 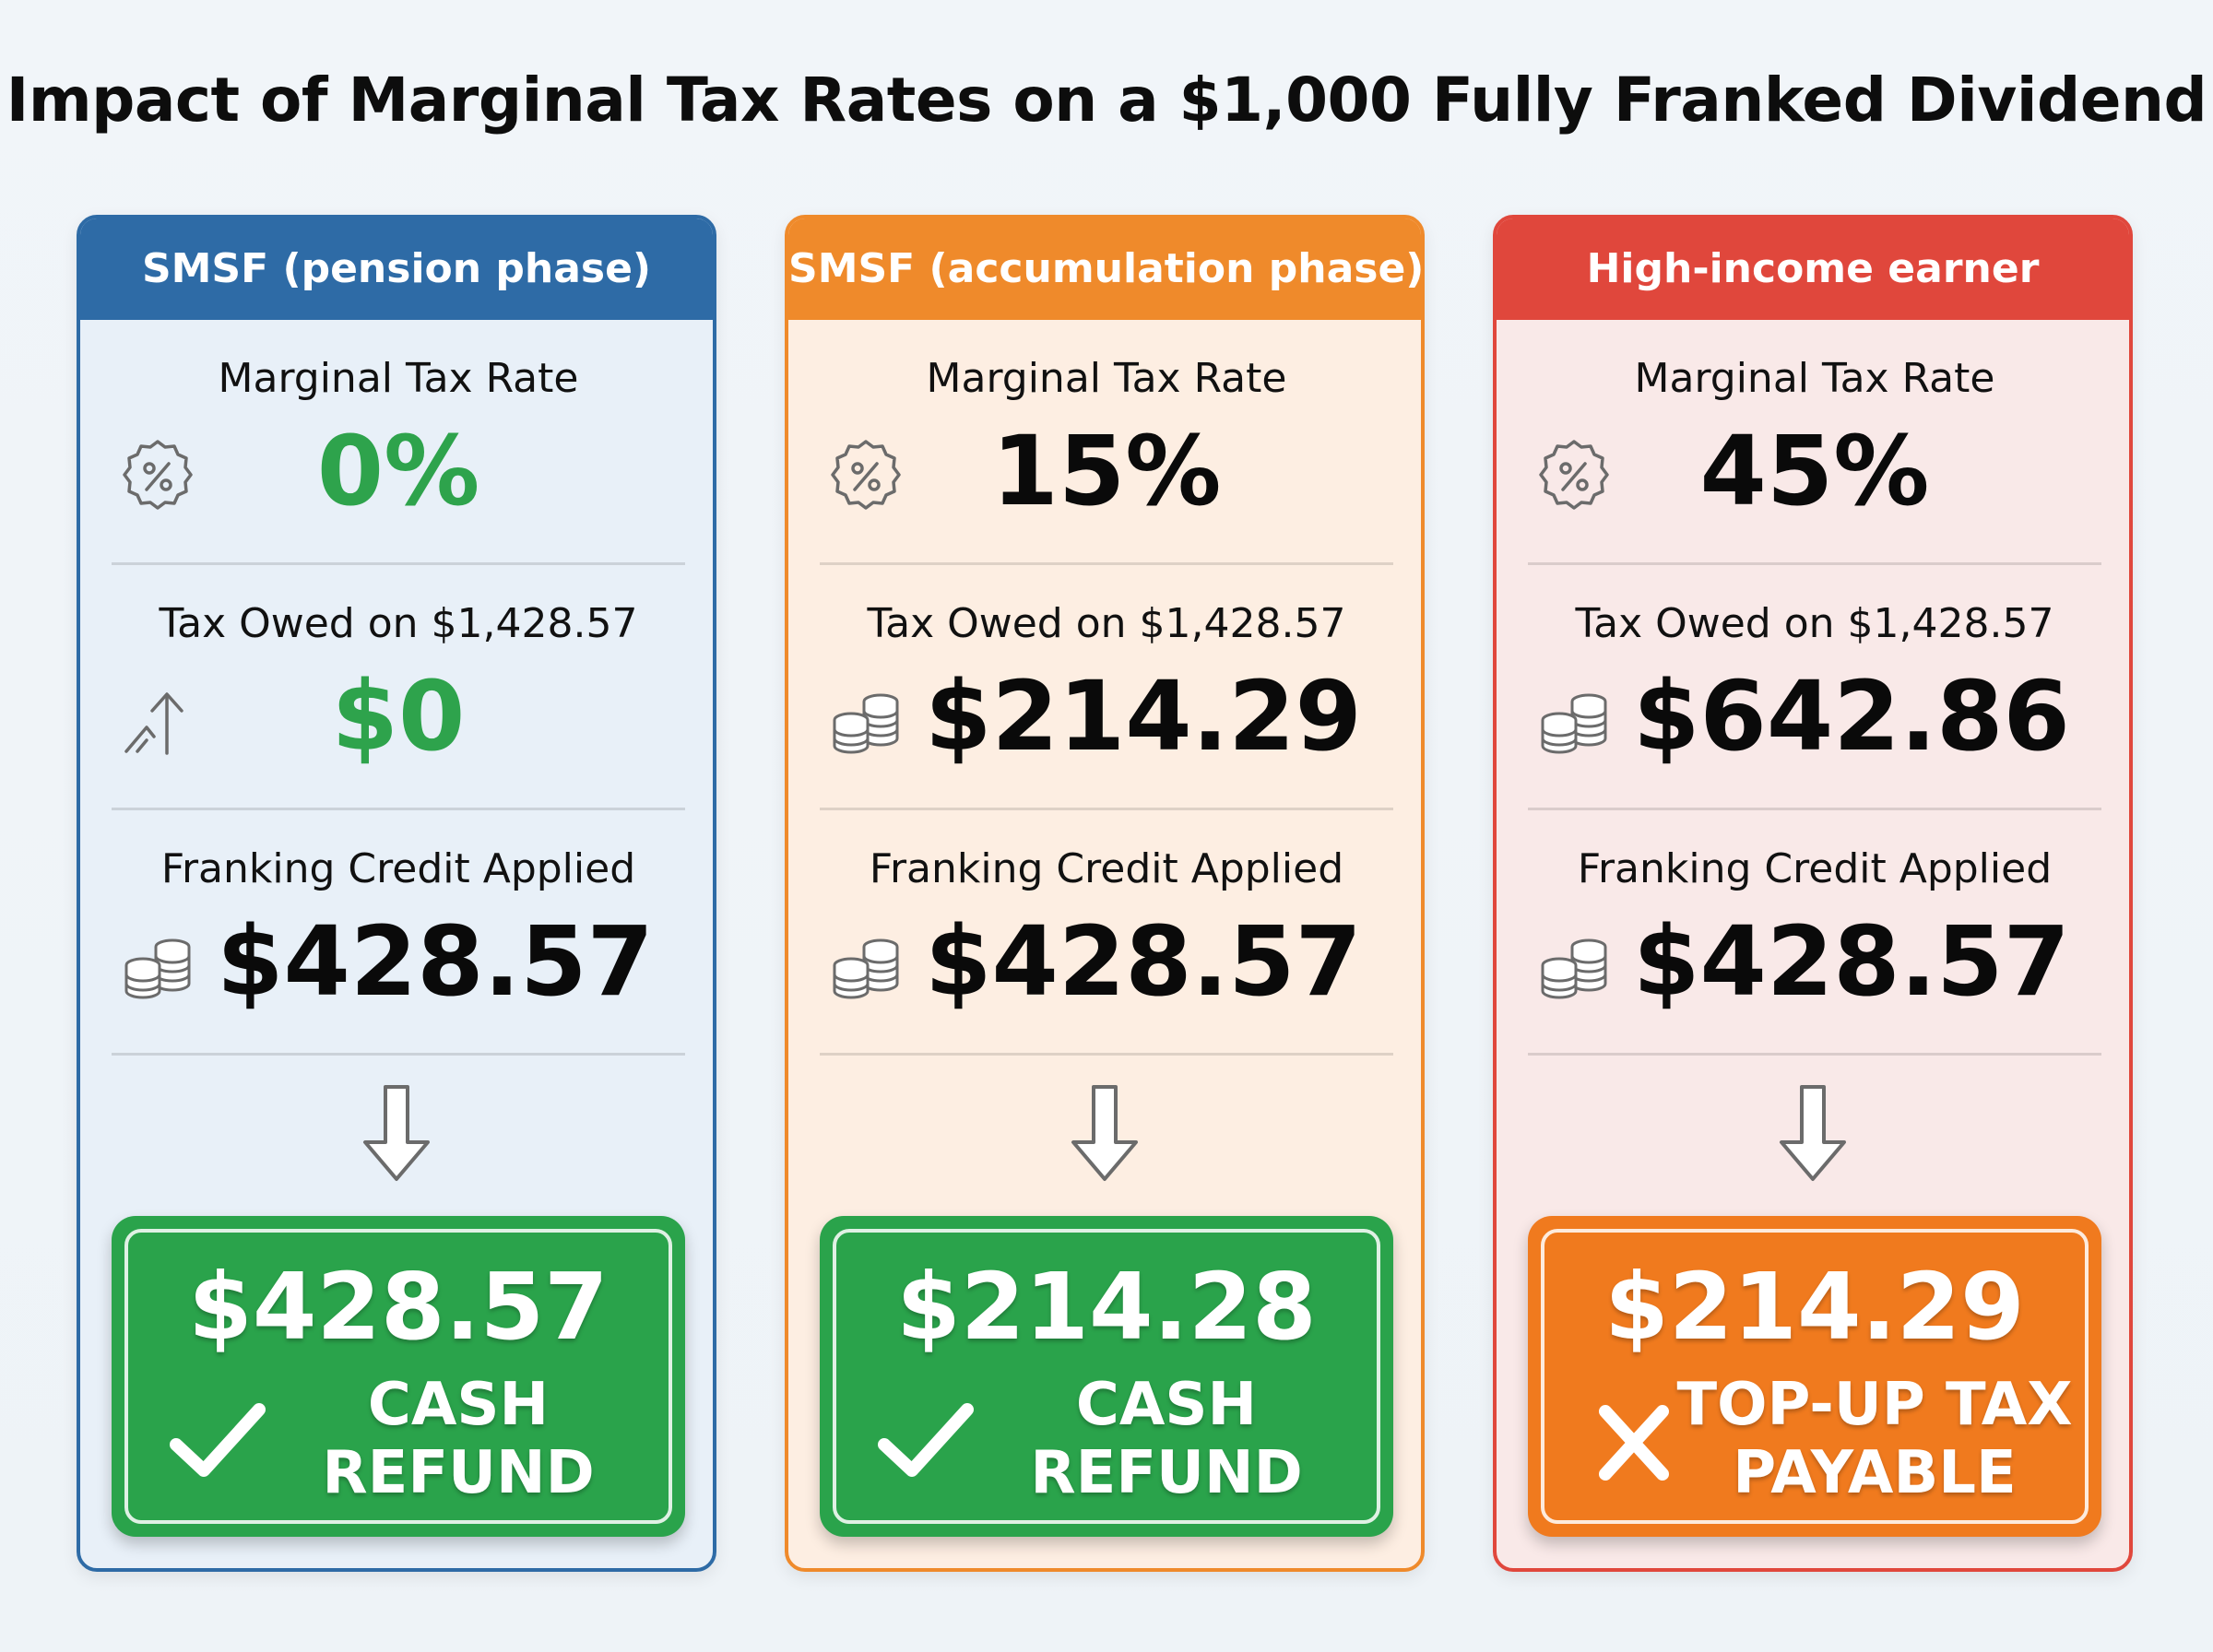 I want to click on result-badge: $214.29 TOP-UP TAX PAYABLE, so click(x=1814, y=1376).